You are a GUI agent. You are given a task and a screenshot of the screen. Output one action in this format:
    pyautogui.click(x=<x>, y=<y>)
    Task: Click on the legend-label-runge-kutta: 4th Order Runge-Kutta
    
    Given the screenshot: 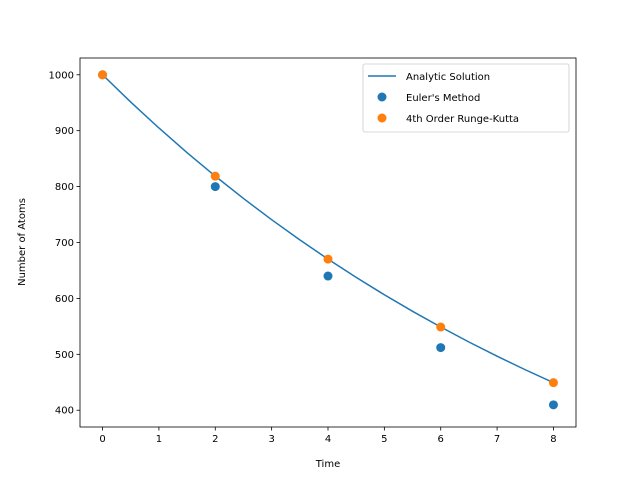 What is the action you would take?
    pyautogui.click(x=462, y=119)
    